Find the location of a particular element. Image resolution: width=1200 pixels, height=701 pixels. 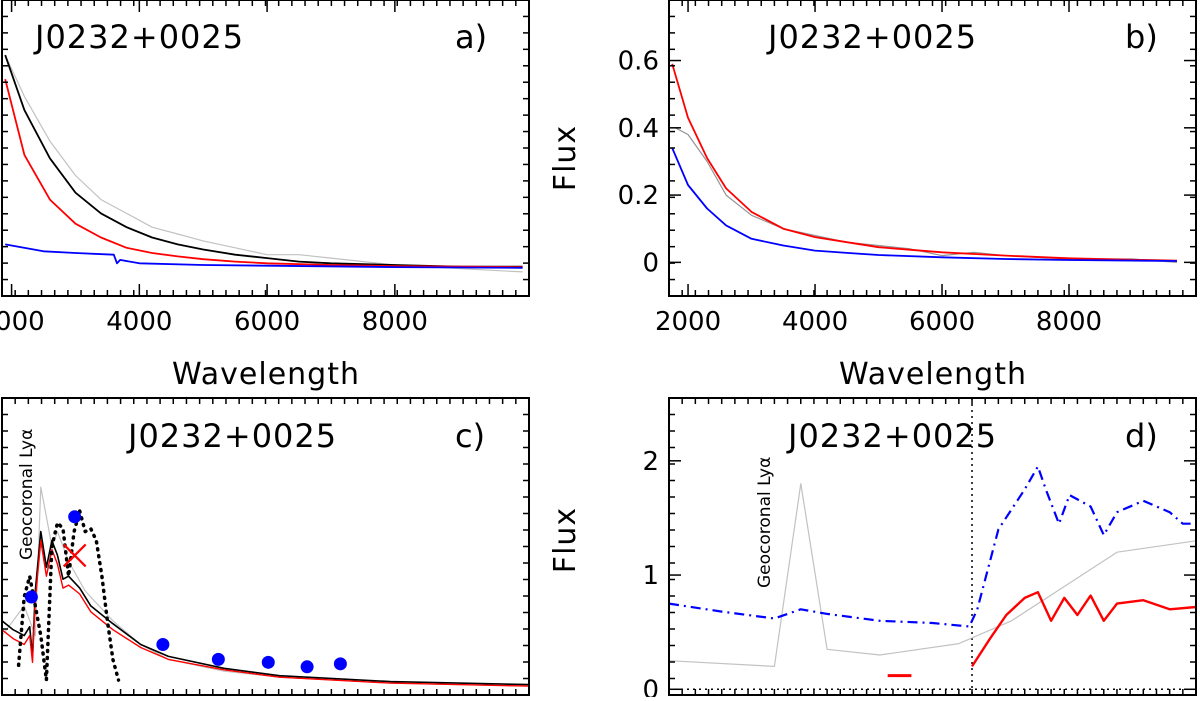

panel-b-xtick-label: 8000 is located at coordinates (1069, 322).